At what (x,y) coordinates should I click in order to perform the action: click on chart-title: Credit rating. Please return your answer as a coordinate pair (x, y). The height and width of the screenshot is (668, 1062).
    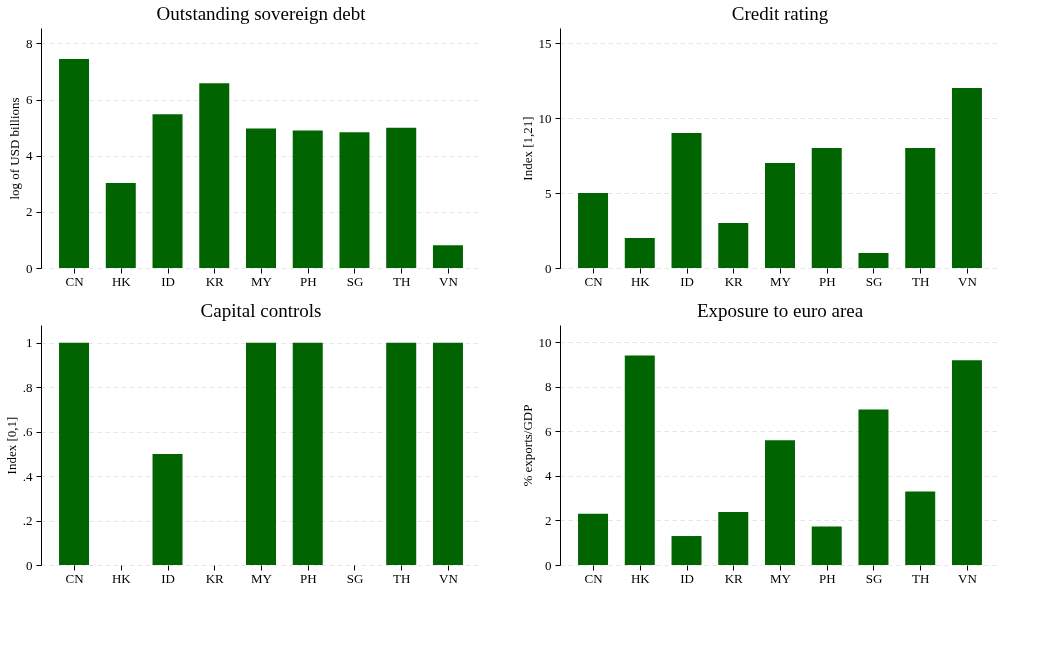
    Looking at the image, I should click on (780, 13).